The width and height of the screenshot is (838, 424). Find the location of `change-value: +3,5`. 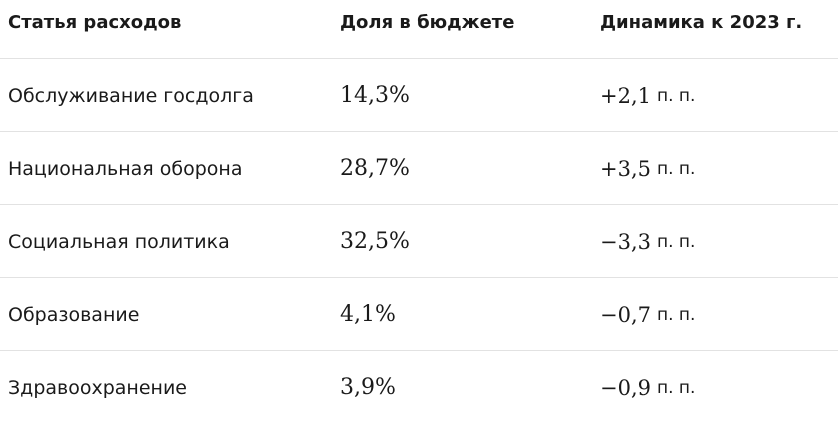

change-value: +3,5 is located at coordinates (625, 168).